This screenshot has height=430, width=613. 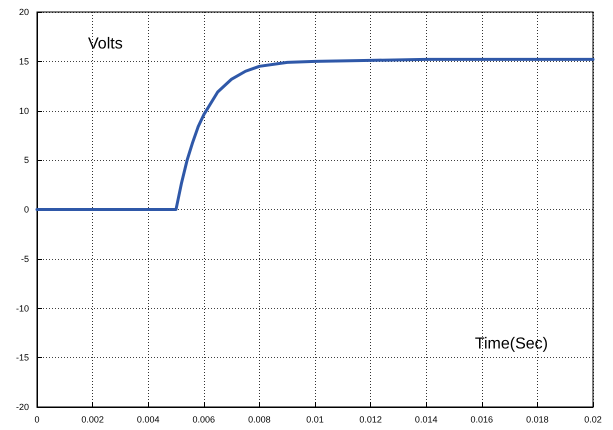 What do you see at coordinates (23, 61) in the screenshot?
I see `y-tick-label: 15` at bounding box center [23, 61].